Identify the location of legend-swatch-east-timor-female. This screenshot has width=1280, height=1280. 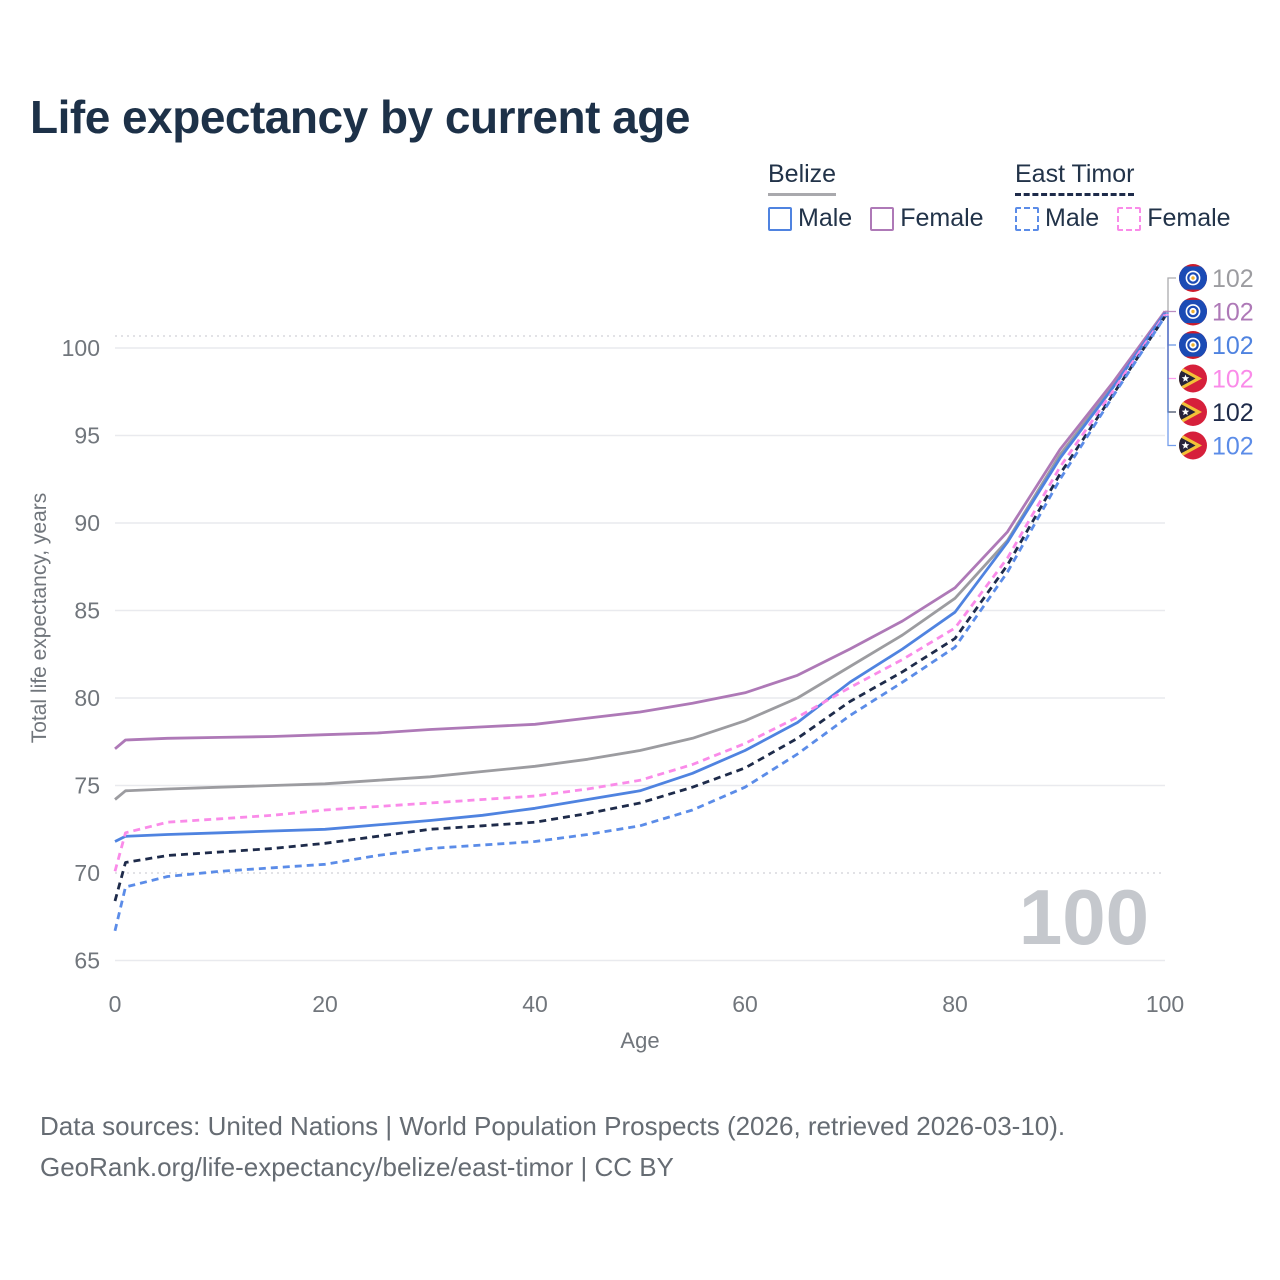
(1129, 218).